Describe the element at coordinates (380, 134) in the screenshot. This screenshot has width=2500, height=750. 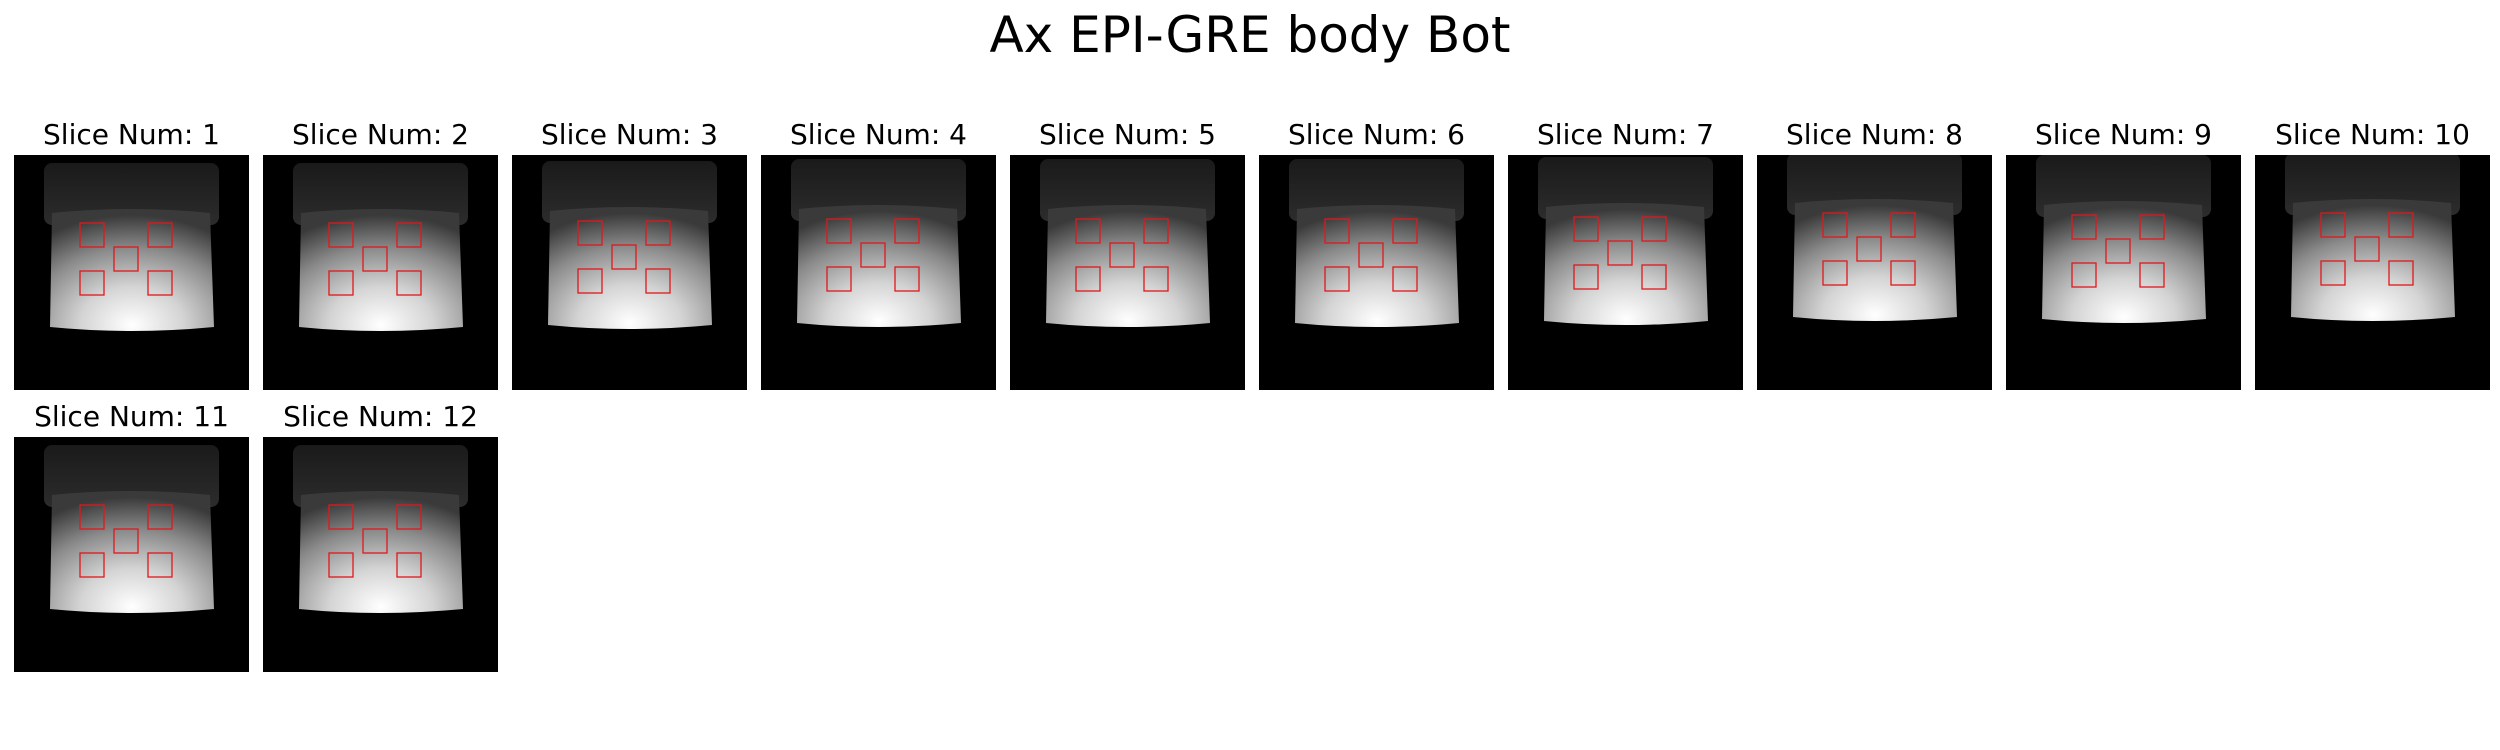
I see `slice-label: Slice Num: 2` at that location.